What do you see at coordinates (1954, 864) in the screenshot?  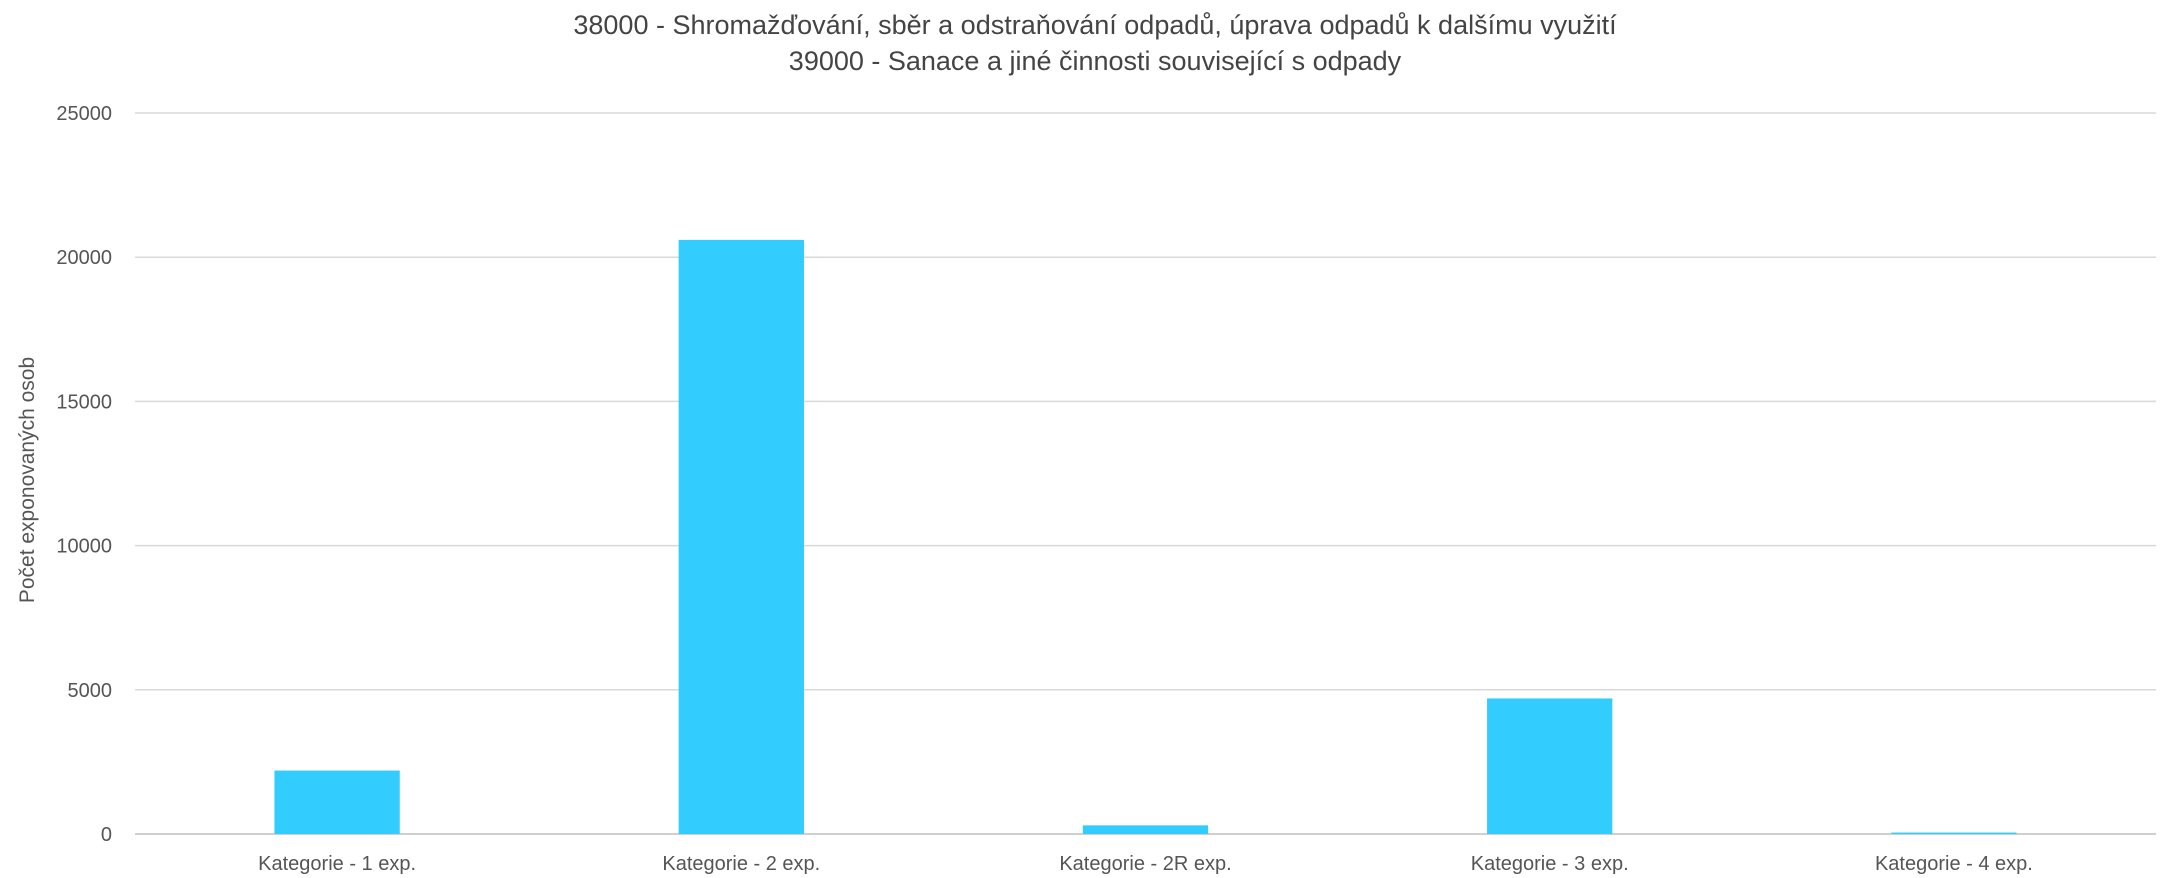 I see `x-tick-label: Kategorie - 4 exp.` at bounding box center [1954, 864].